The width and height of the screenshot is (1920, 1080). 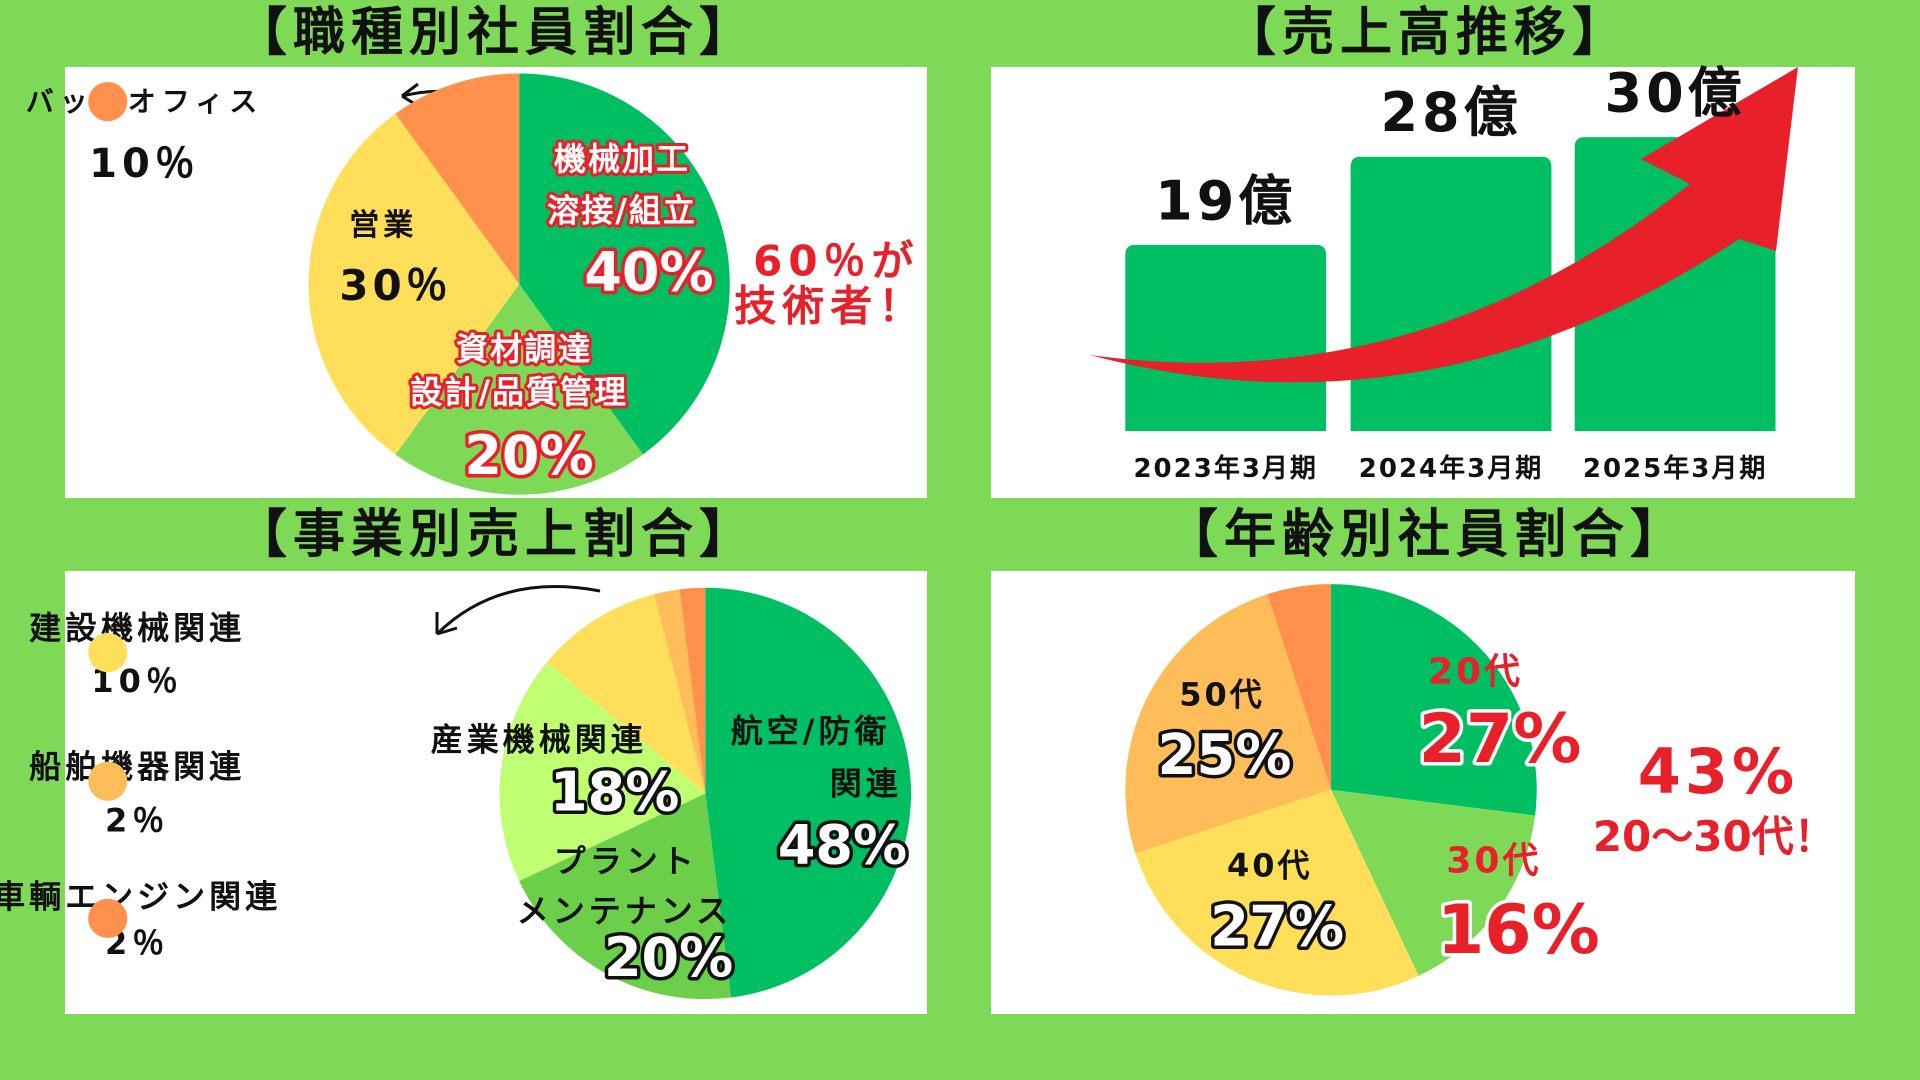 I want to click on slice-label: 設計/品質管理, so click(x=519, y=392).